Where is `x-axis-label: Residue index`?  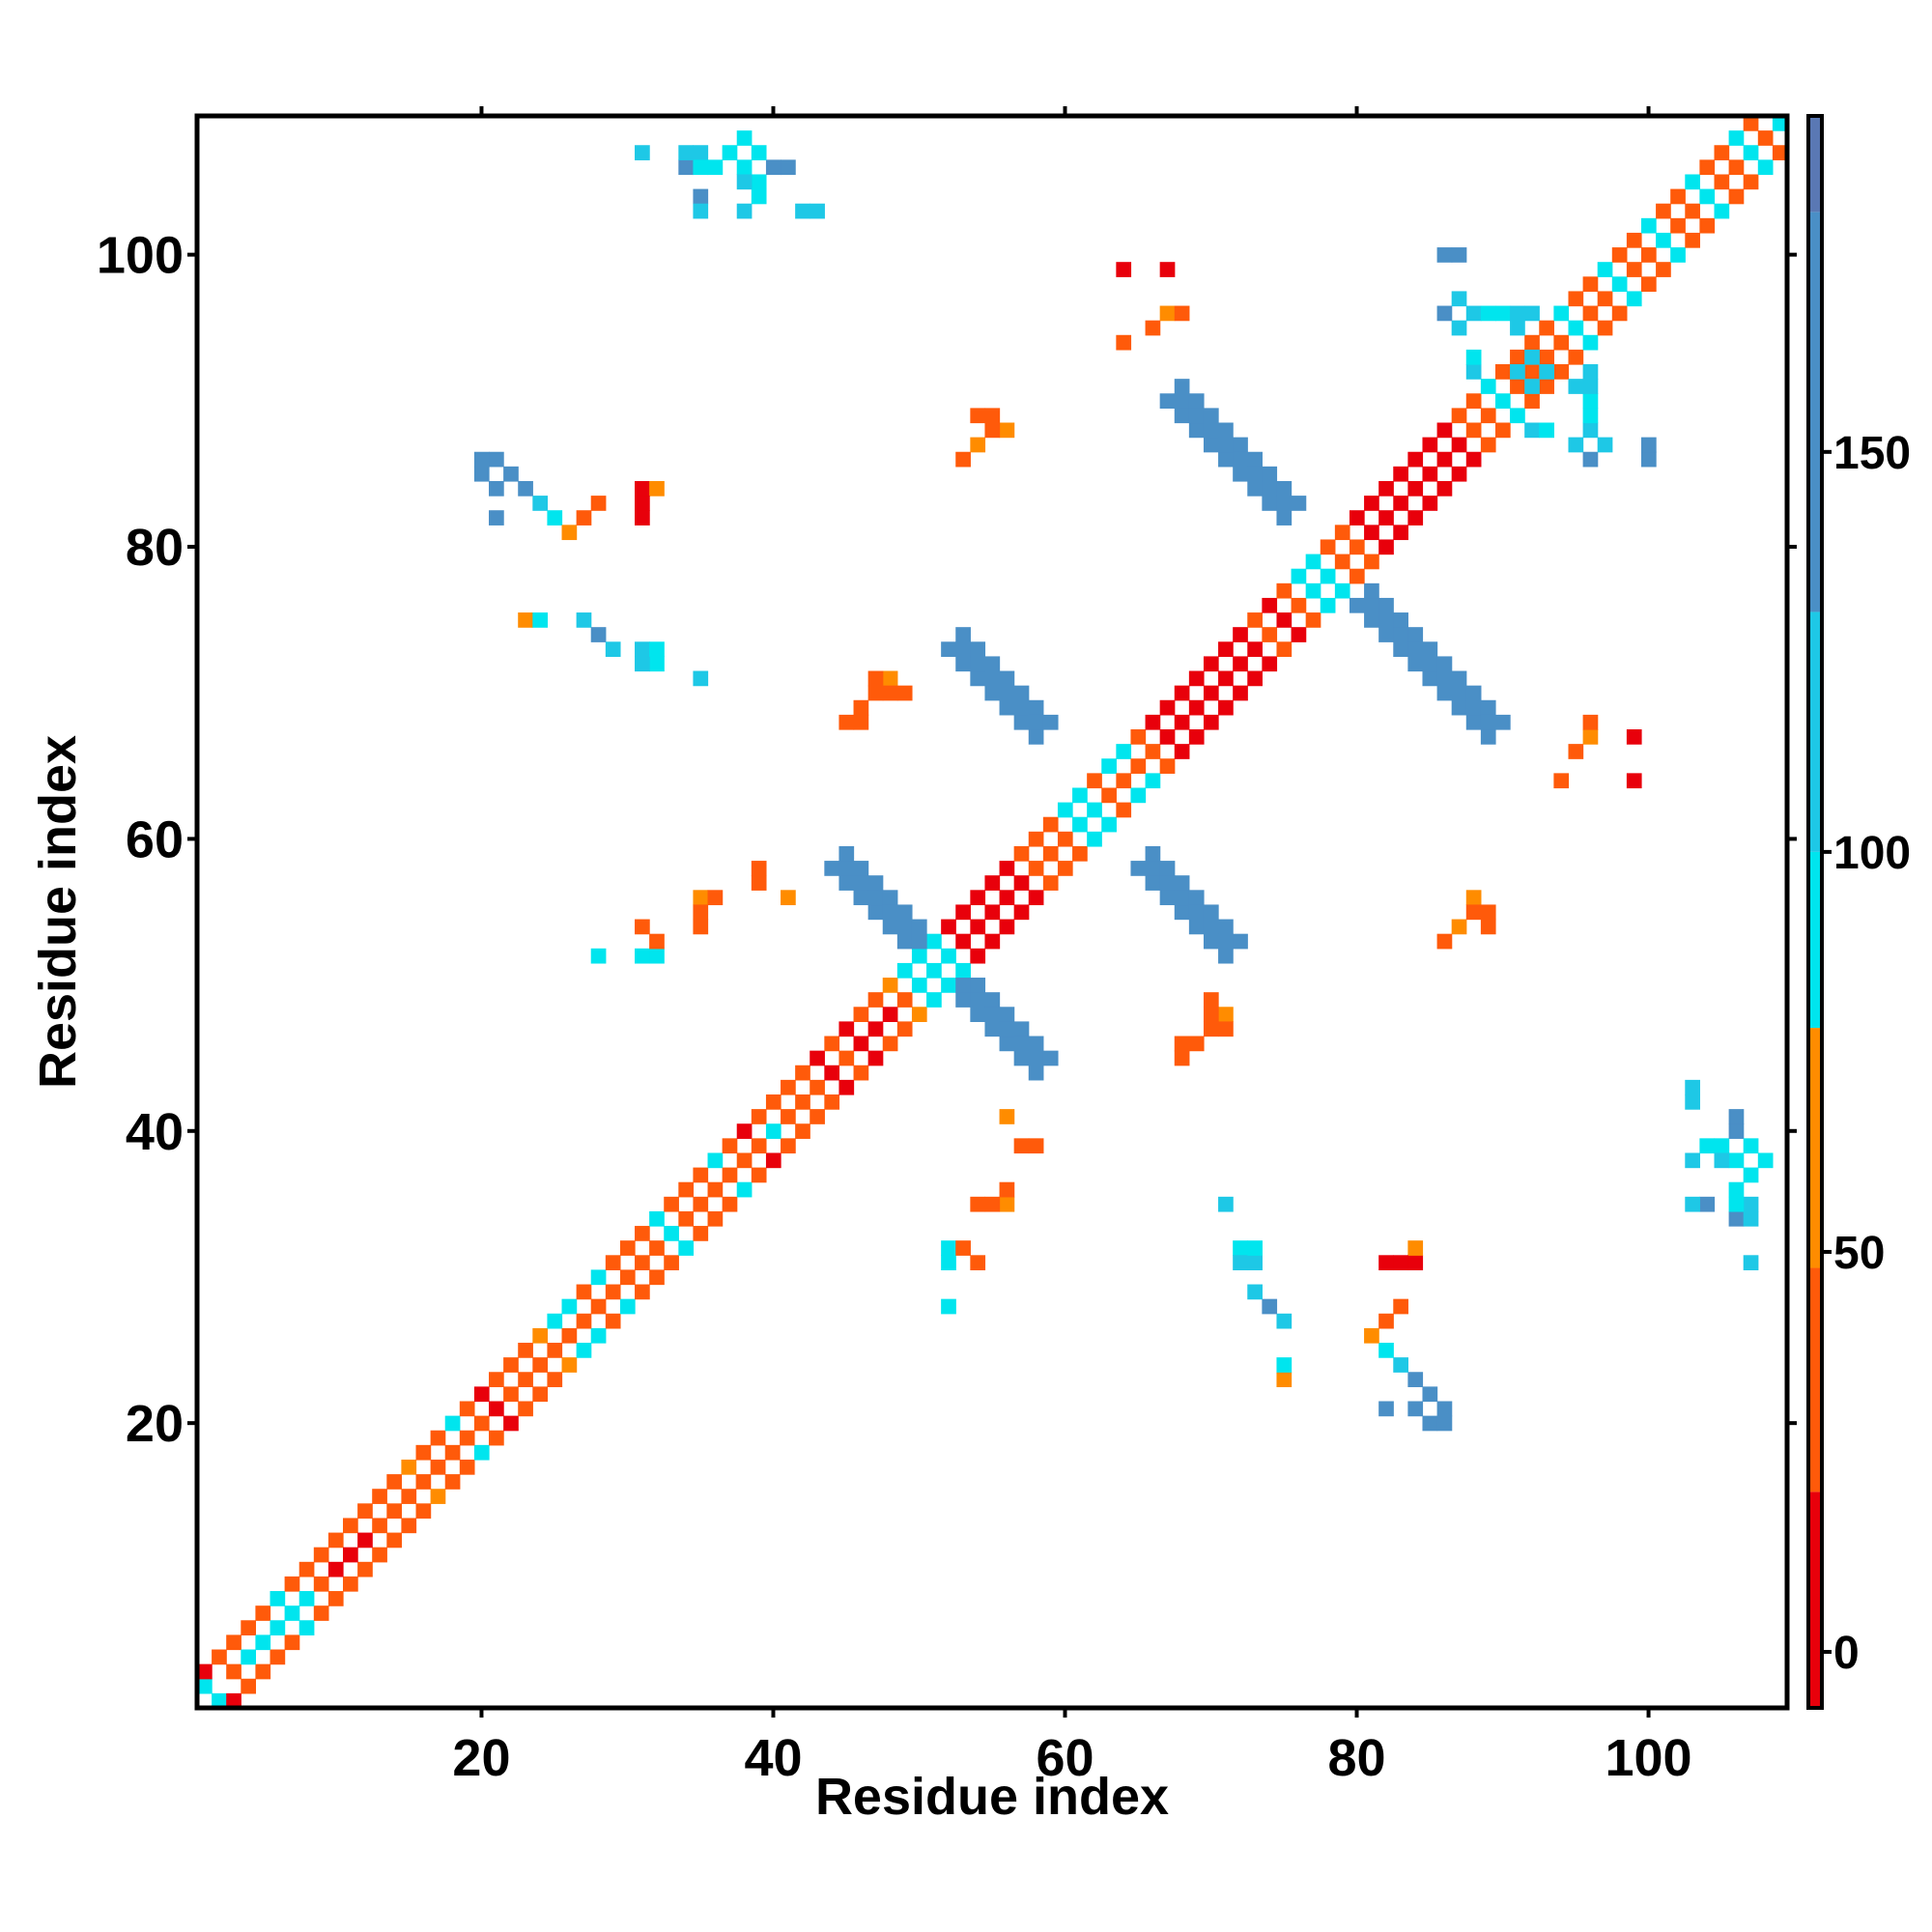
x-axis-label: Residue index is located at coordinates (992, 1797).